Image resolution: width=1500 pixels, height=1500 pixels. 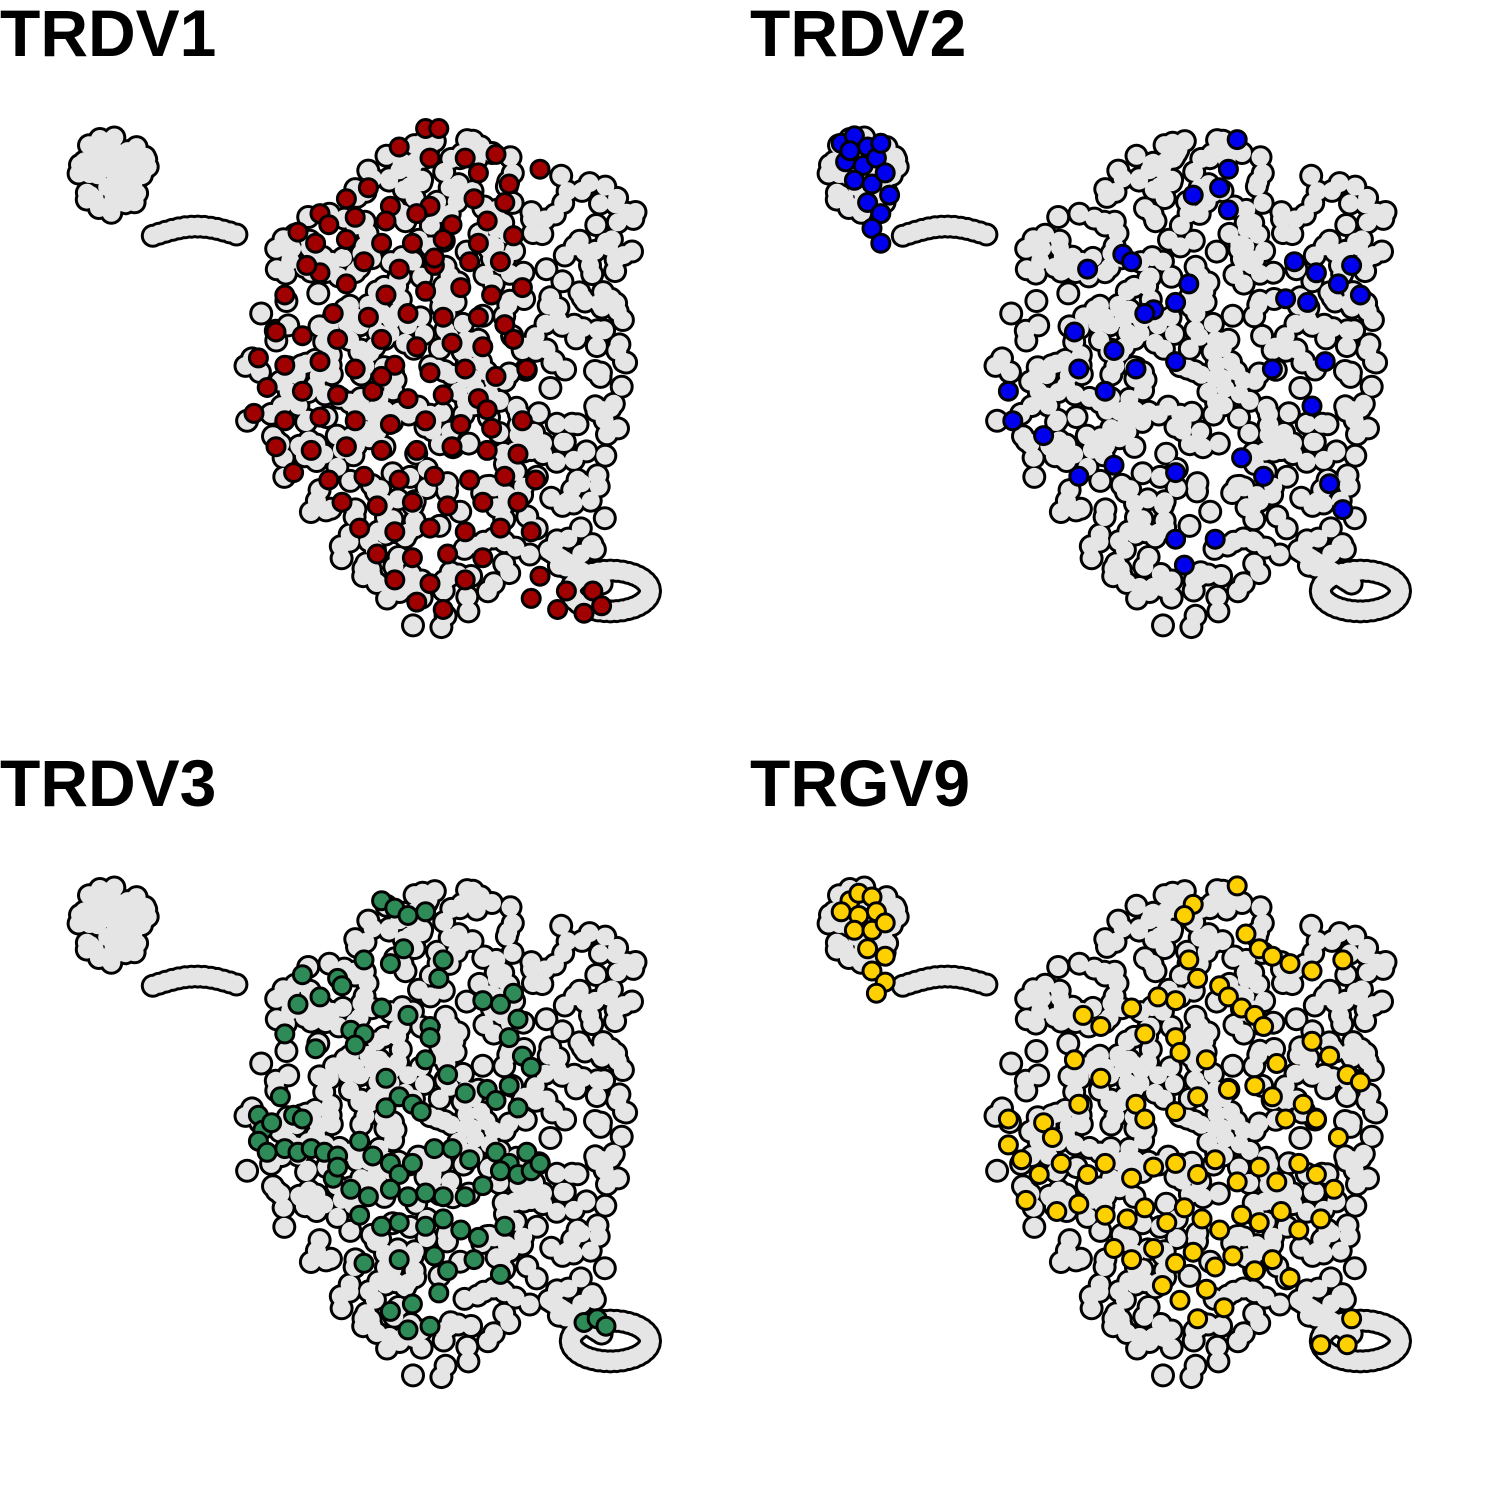 I want to click on scatter-plot, so click(x=1114, y=1132).